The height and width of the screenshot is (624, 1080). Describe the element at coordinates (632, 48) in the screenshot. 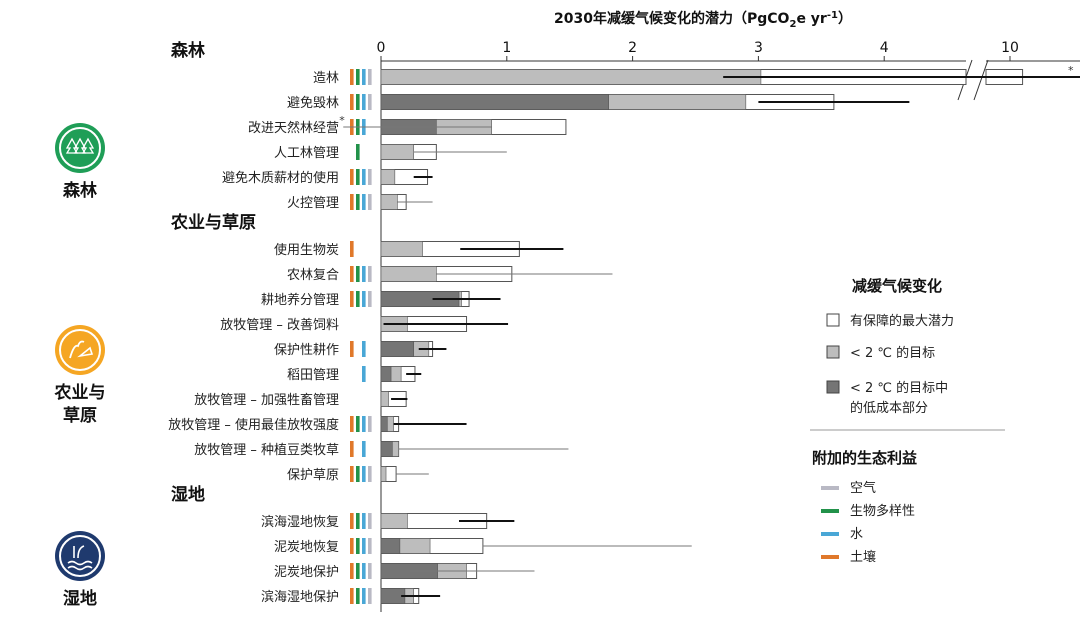

I see `x-tick-label: 2` at that location.